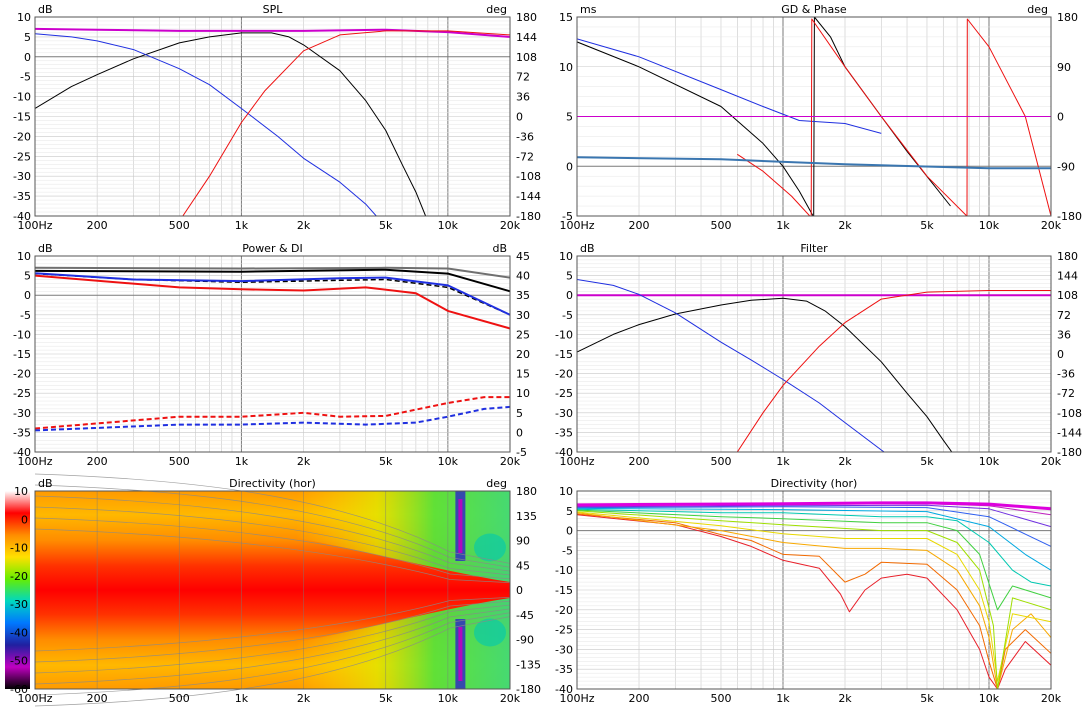  I want to click on y-tick-label-right: -144, so click(528, 196).